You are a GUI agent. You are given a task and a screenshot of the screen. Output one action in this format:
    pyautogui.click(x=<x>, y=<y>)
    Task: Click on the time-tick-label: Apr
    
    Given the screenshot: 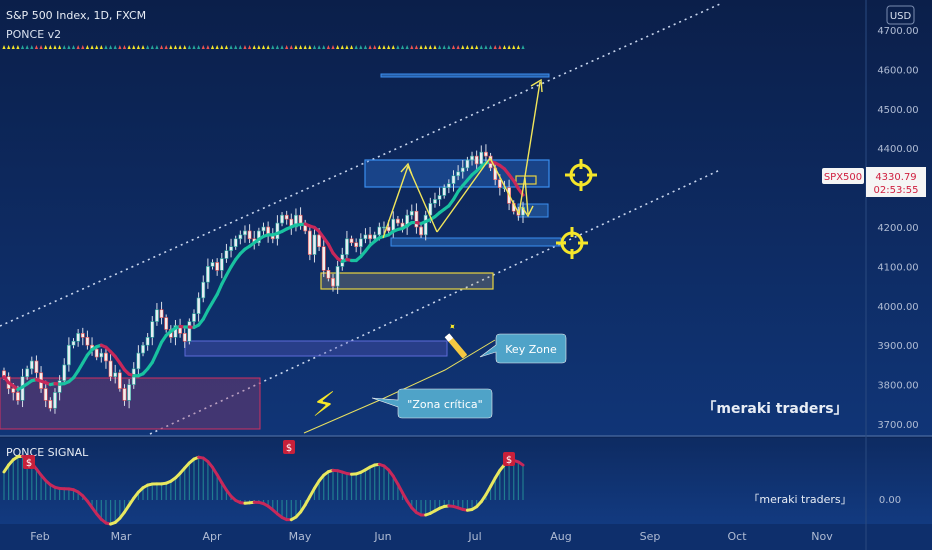 What is the action you would take?
    pyautogui.click(x=212, y=536)
    